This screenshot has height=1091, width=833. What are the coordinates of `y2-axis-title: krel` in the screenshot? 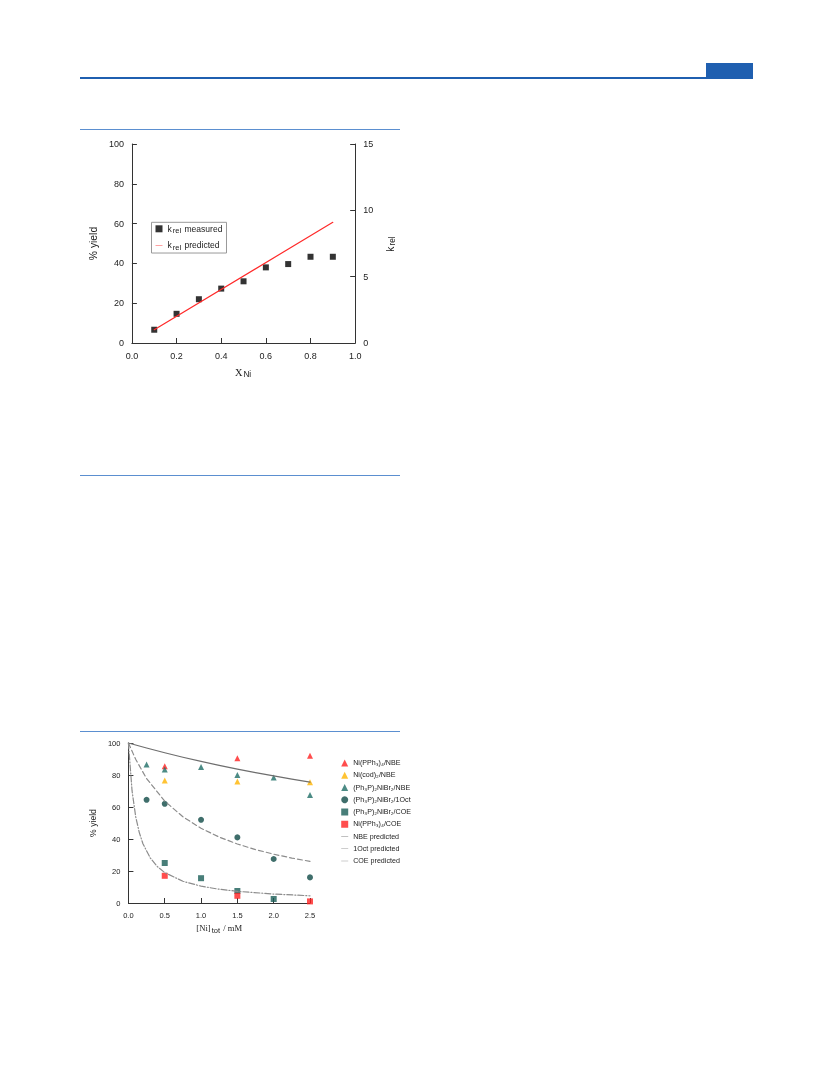 It's located at (391, 244).